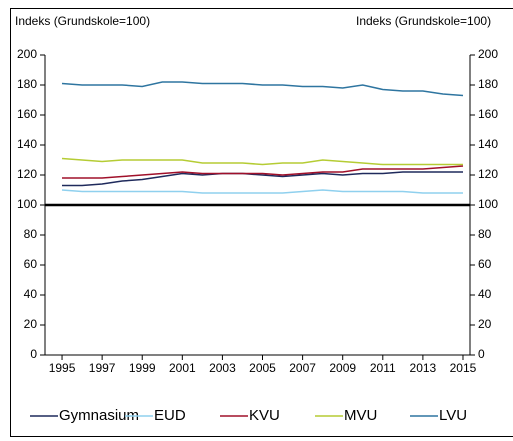  Describe the element at coordinates (423, 368) in the screenshot. I see `x-tick-label: 2013` at that location.